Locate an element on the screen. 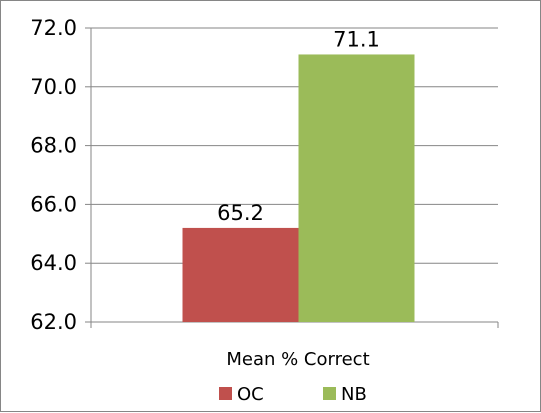 This screenshot has height=413, width=541. y-tick-label: 66.0 is located at coordinates (53, 204).